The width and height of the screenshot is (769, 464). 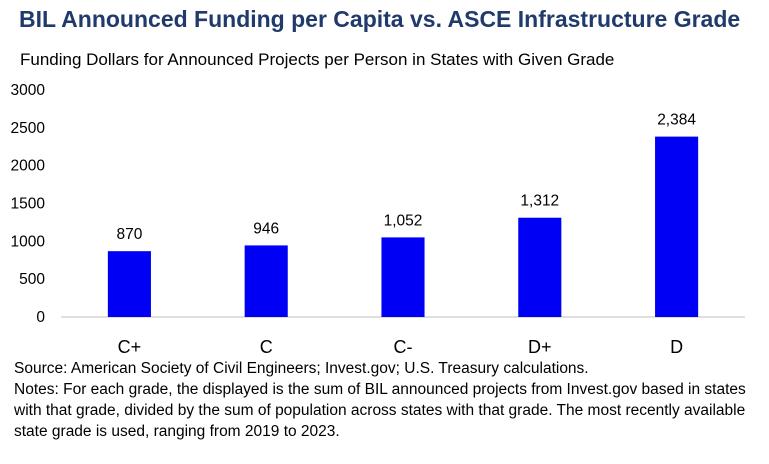 What do you see at coordinates (129, 234) in the screenshot?
I see `data-label: 870` at bounding box center [129, 234].